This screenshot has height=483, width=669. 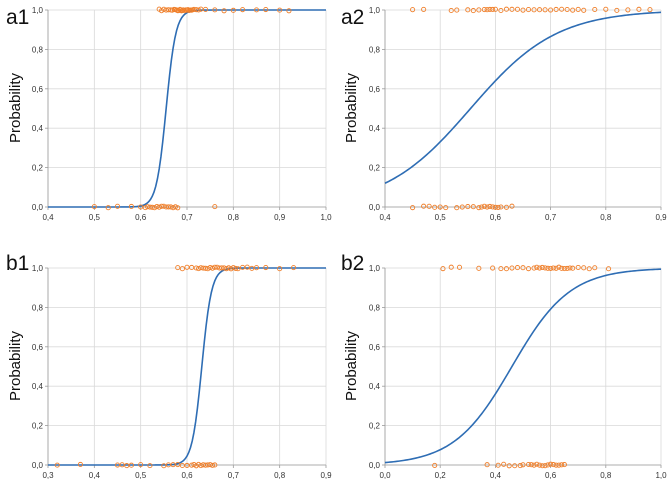 I want to click on observation-points, so click(x=522, y=366).